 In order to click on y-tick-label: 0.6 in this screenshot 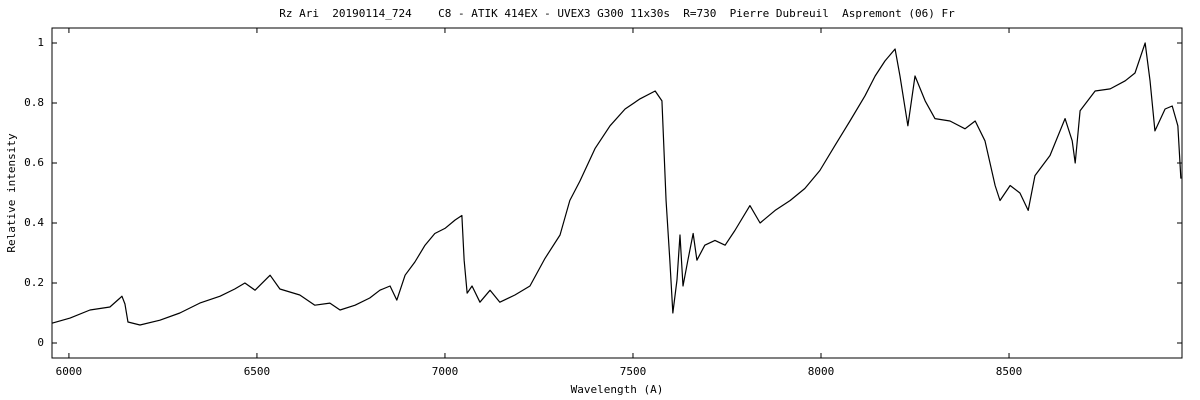, I will do `click(34, 162)`.